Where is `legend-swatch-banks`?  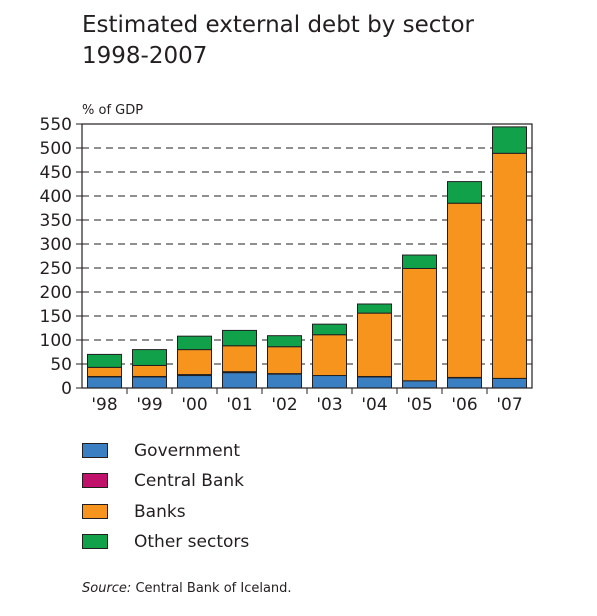 legend-swatch-banks is located at coordinates (95, 511).